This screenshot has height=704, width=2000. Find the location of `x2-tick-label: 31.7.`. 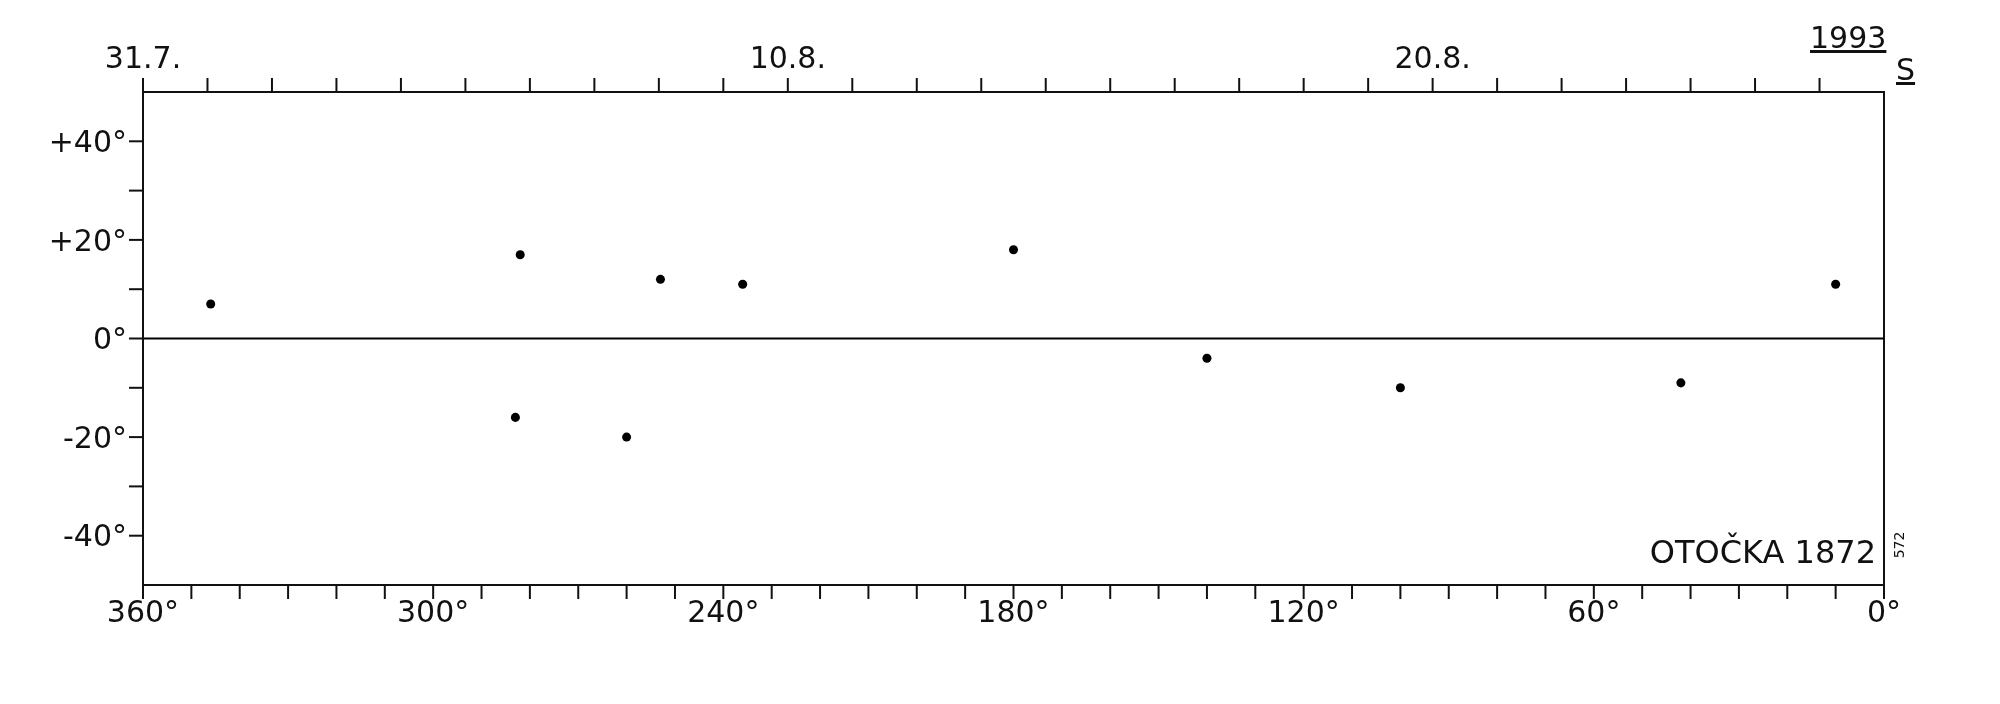

x2-tick-label: 31.7. is located at coordinates (143, 57).